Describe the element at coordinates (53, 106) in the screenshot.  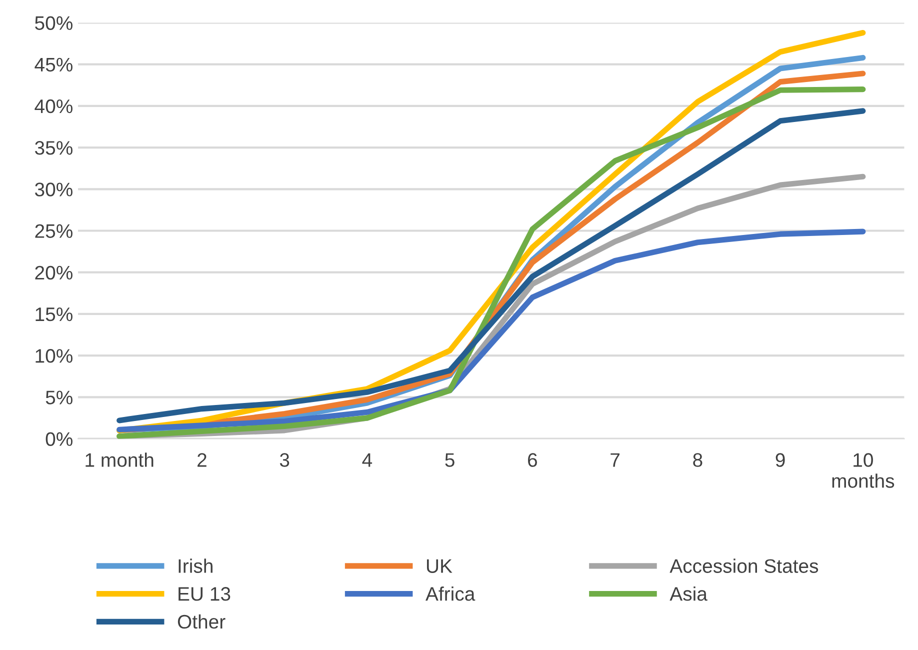
I see `y-tick-label: 40%` at that location.